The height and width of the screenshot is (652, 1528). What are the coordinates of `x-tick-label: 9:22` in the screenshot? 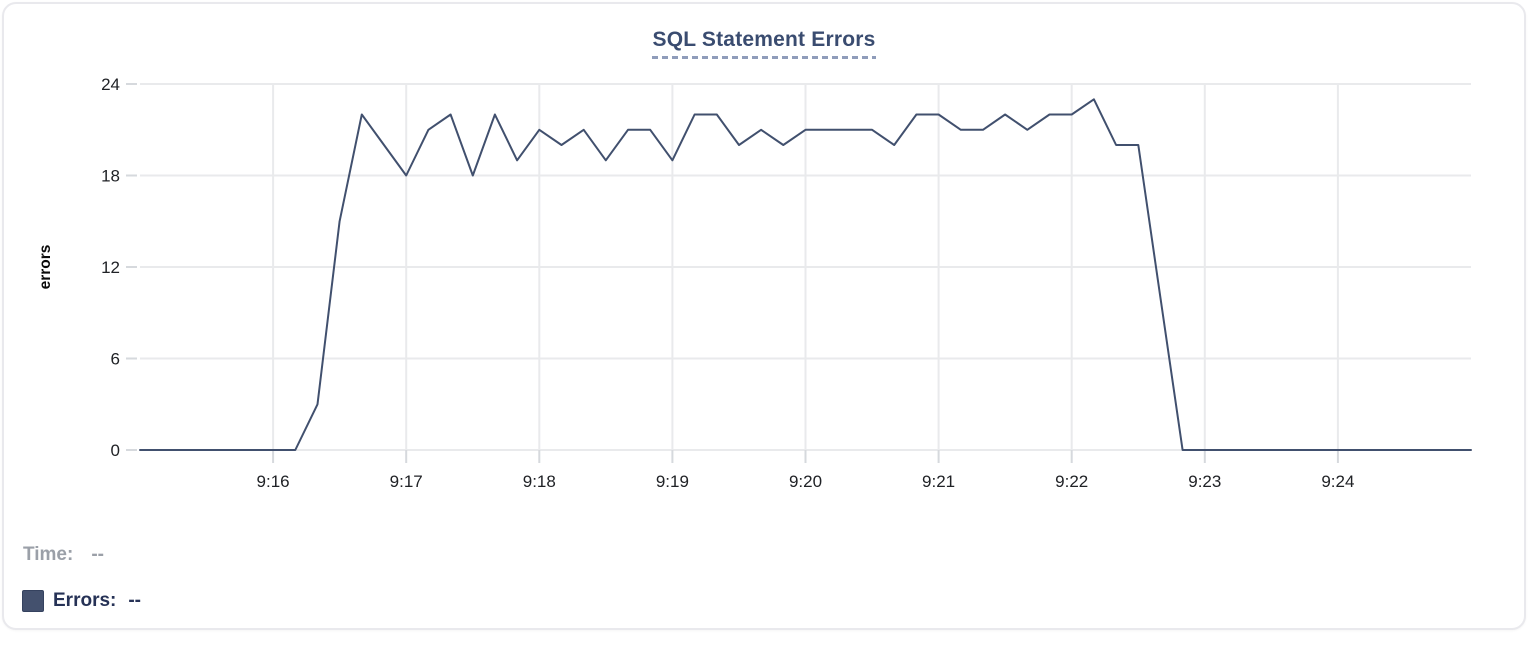 It's located at (1071, 481).